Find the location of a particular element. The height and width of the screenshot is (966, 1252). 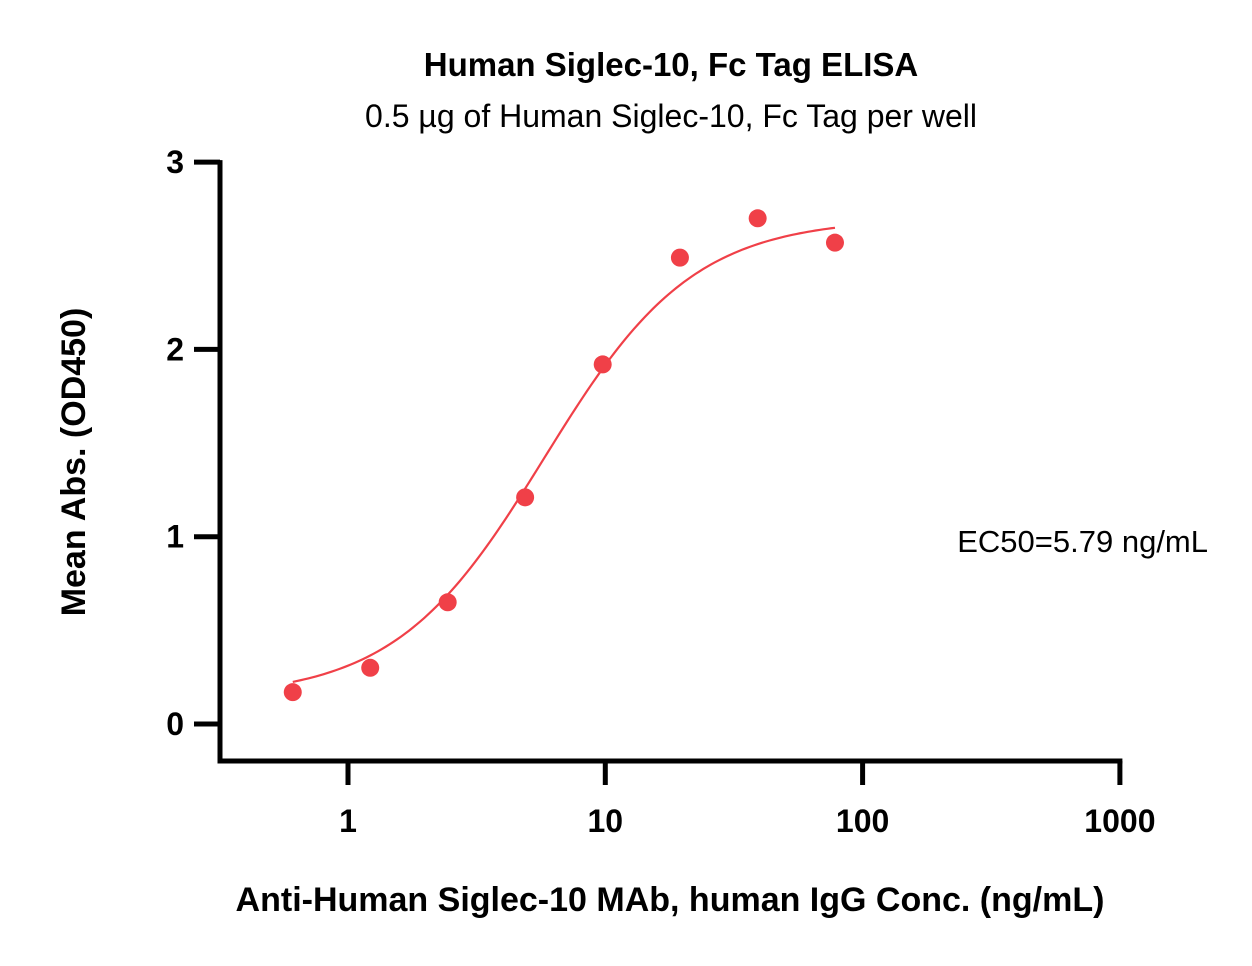

x-tick-label: 10 is located at coordinates (606, 821).